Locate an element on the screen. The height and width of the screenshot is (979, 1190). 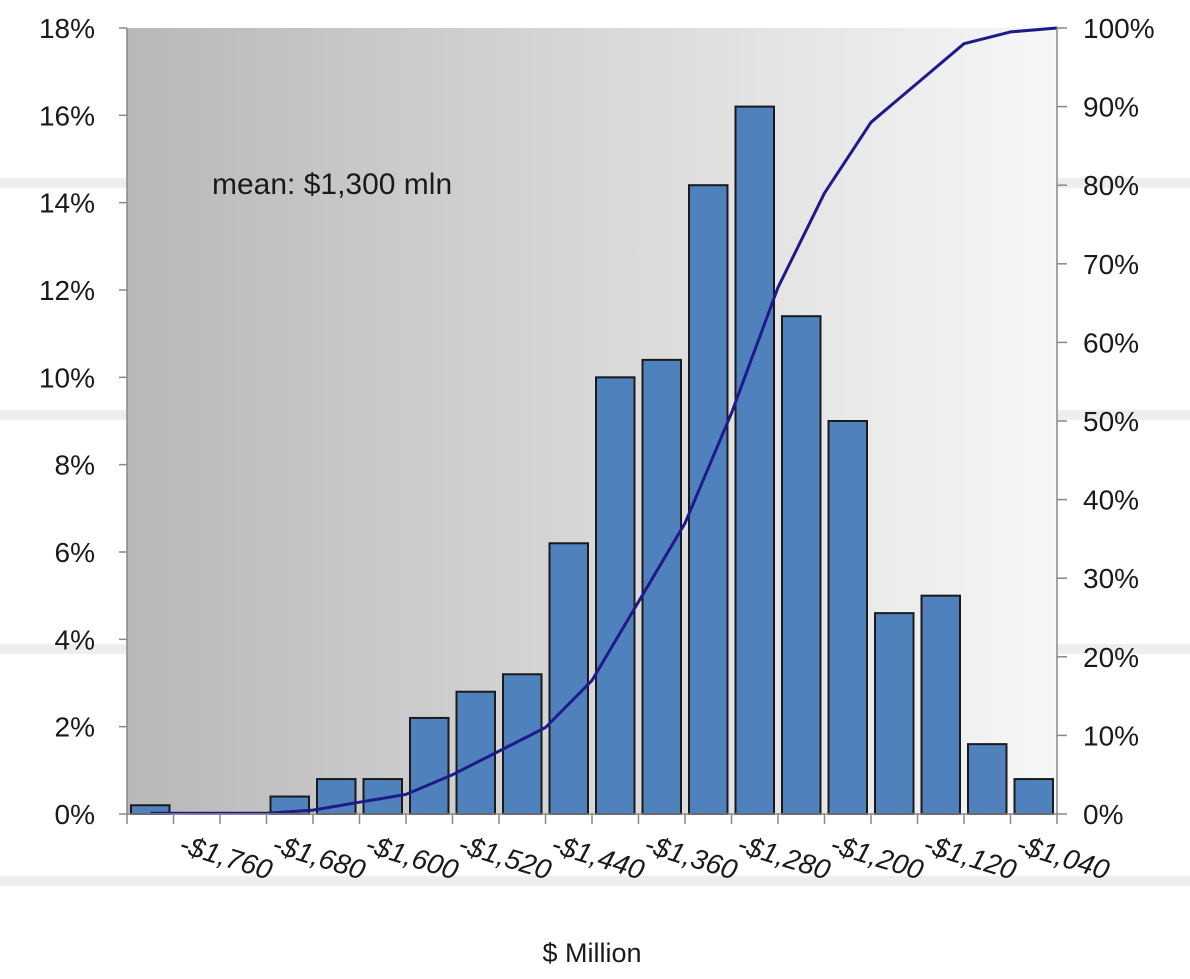
background-band is located at coordinates (595, 881).